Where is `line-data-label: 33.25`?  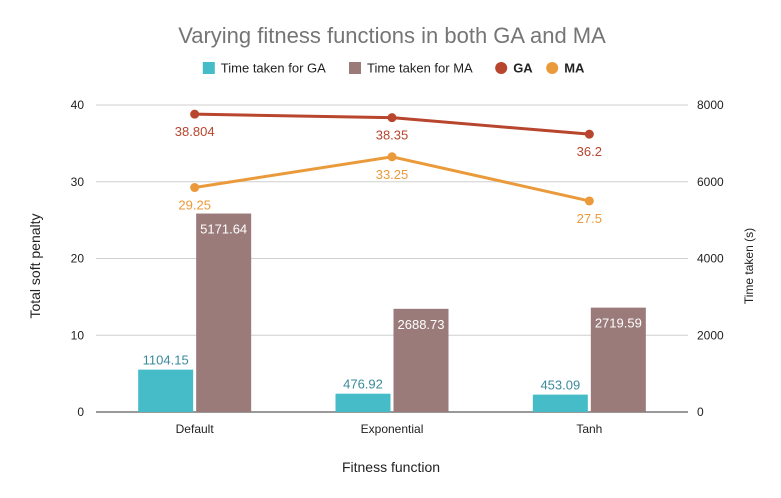
line-data-label: 33.25 is located at coordinates (392, 174).